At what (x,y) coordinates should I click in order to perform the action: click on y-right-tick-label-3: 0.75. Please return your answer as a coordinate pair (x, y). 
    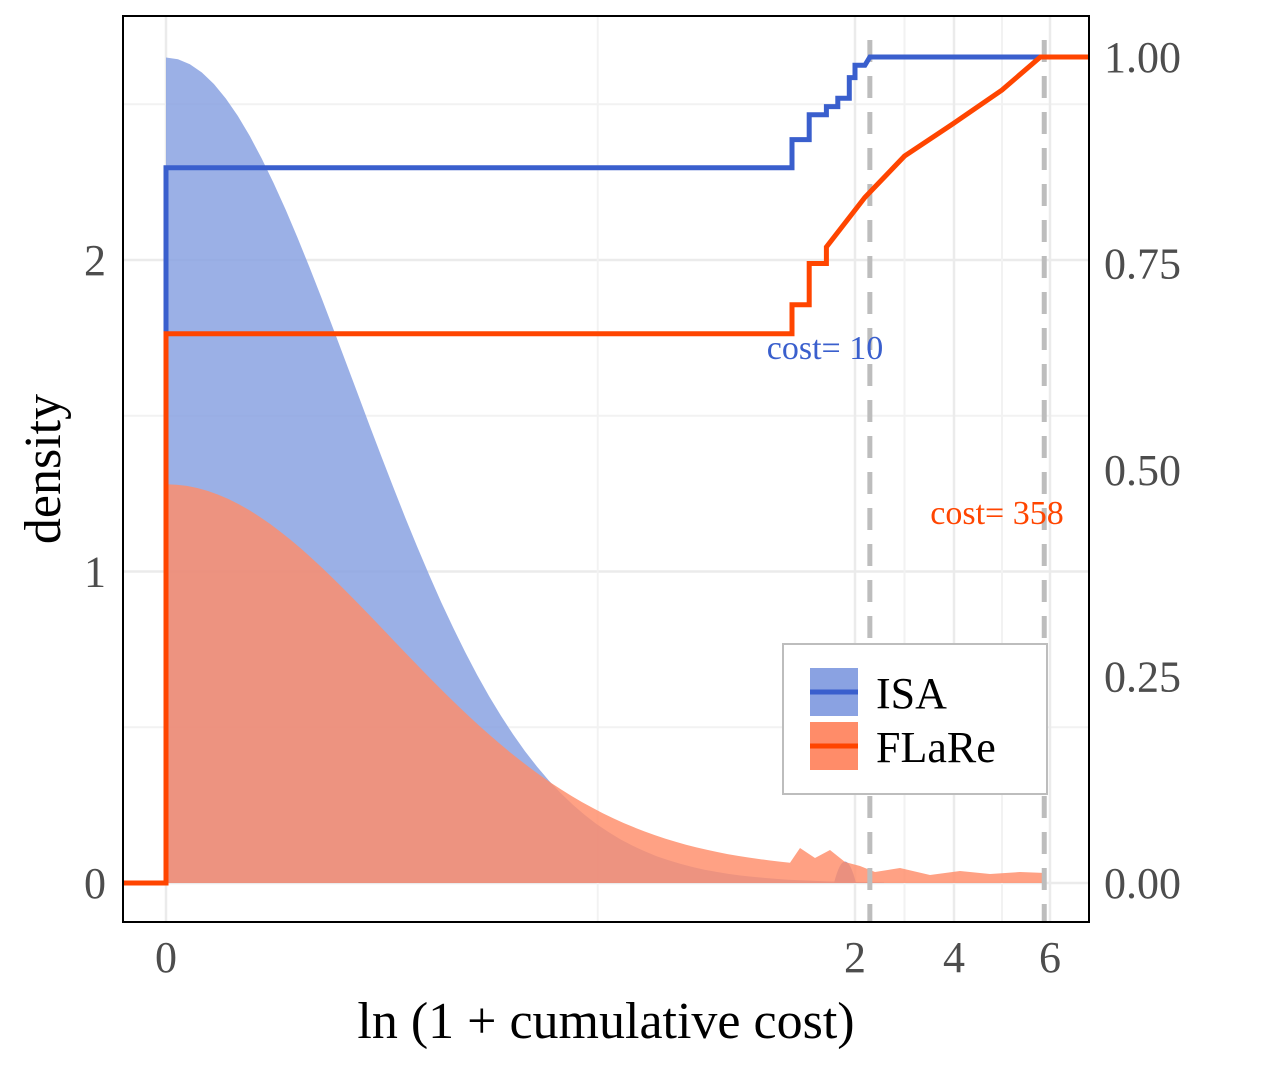
    Looking at the image, I should click on (1142, 264).